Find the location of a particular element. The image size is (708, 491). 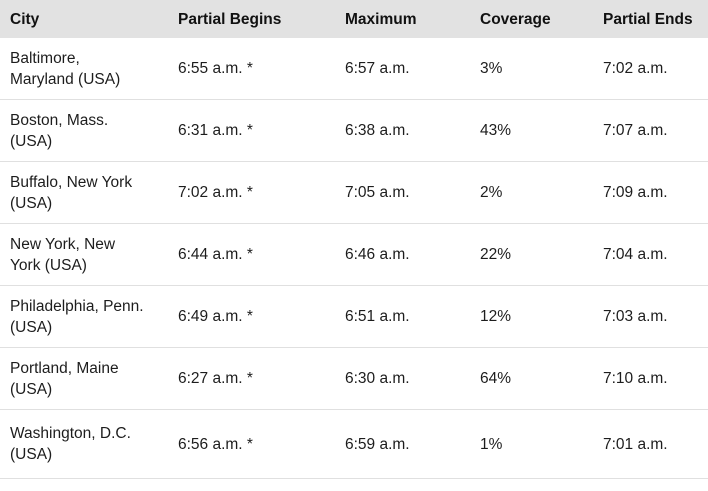

city-cell: Boston, Mass. (USA) is located at coordinates (59, 130).